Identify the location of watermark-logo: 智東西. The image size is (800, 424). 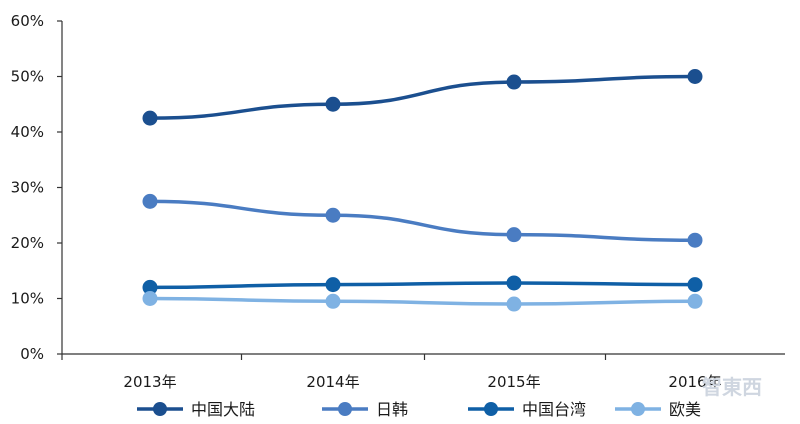
(732, 387).